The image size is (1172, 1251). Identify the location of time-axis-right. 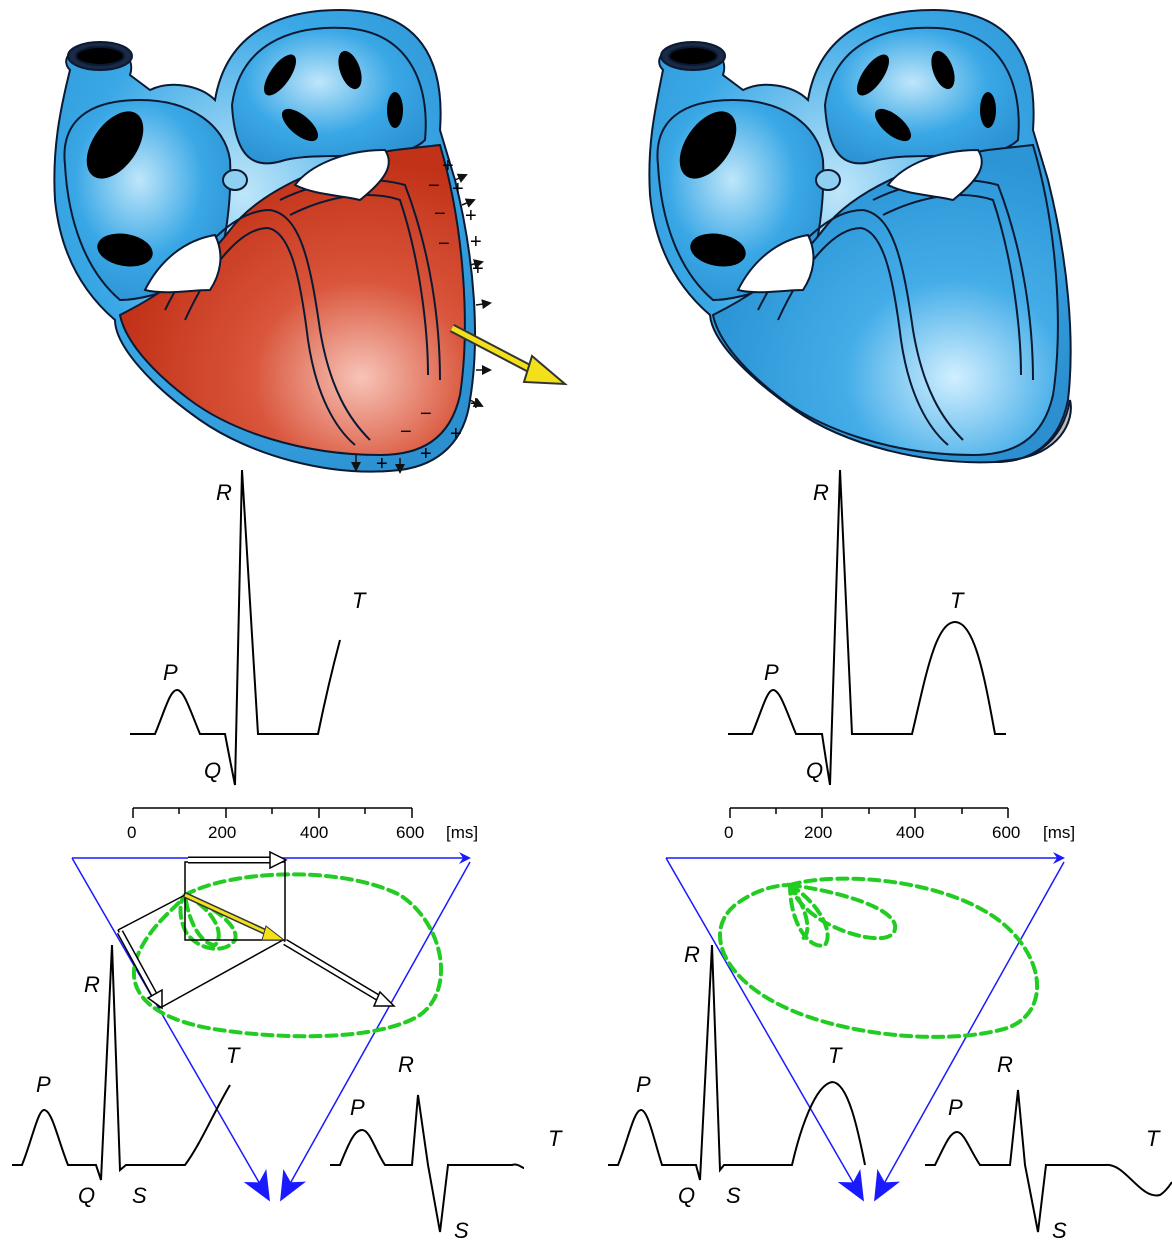
(869, 812).